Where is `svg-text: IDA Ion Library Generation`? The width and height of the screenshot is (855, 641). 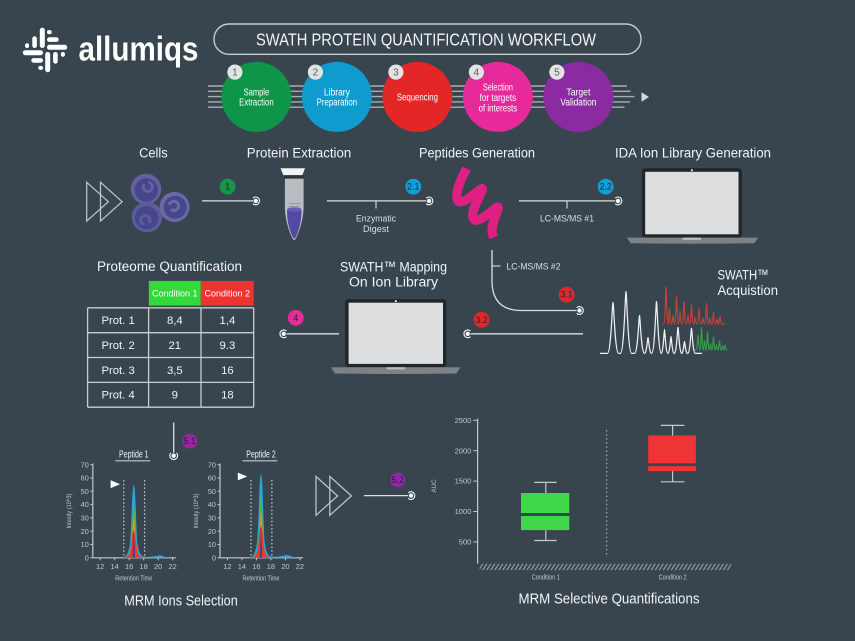
svg-text: IDA Ion Library Generation is located at coordinates (693, 153).